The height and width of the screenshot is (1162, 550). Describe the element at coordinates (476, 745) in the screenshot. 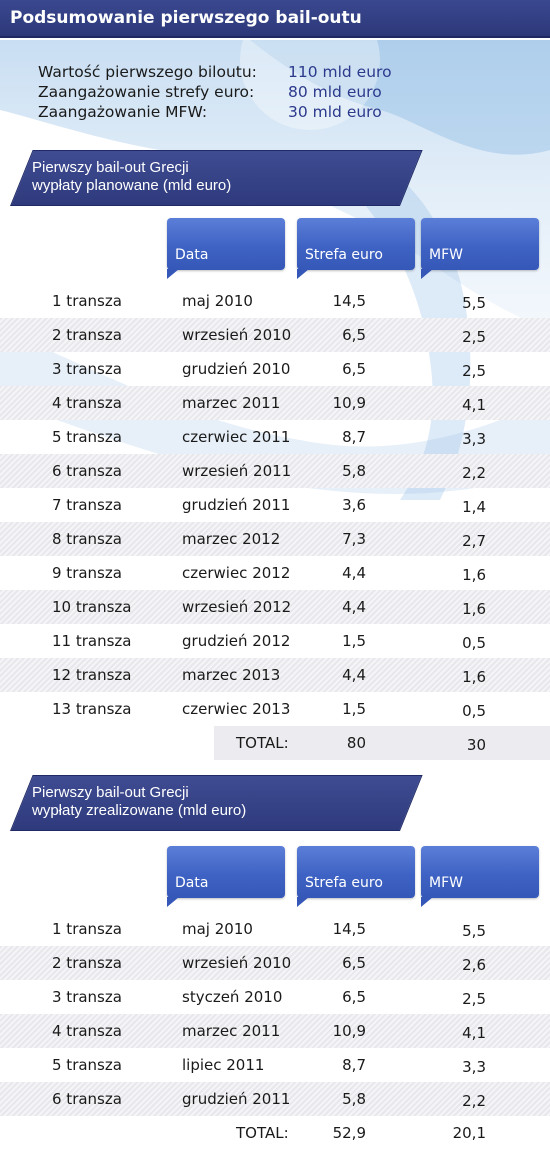

I see `total-imf: 30` at that location.